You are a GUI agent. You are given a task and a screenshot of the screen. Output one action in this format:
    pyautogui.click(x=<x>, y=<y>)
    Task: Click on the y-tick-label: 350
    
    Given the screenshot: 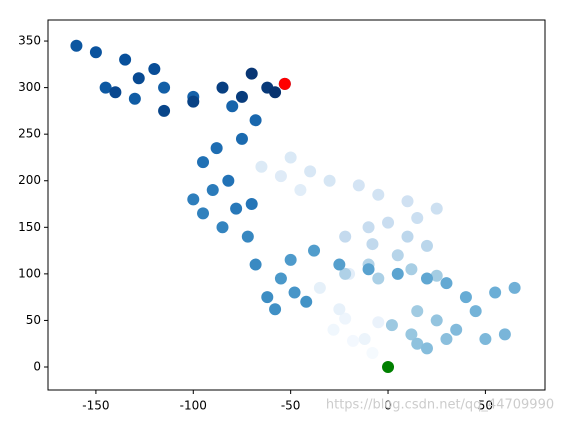 What is the action you would take?
    pyautogui.click(x=29, y=41)
    